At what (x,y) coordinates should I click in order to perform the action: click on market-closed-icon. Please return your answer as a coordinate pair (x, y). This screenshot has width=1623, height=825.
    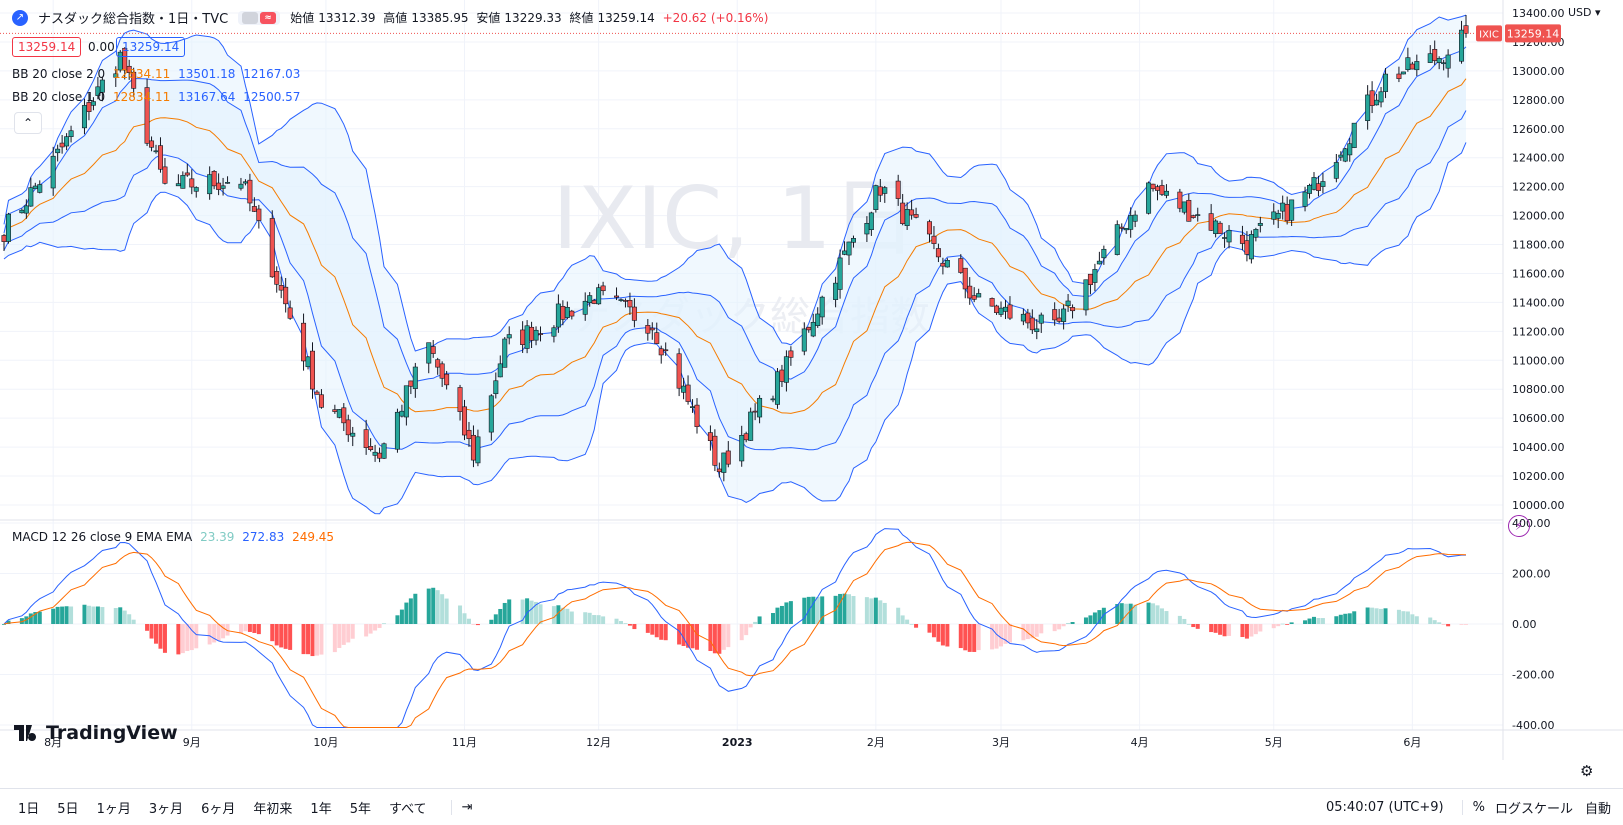
    Looking at the image, I should click on (250, 17).